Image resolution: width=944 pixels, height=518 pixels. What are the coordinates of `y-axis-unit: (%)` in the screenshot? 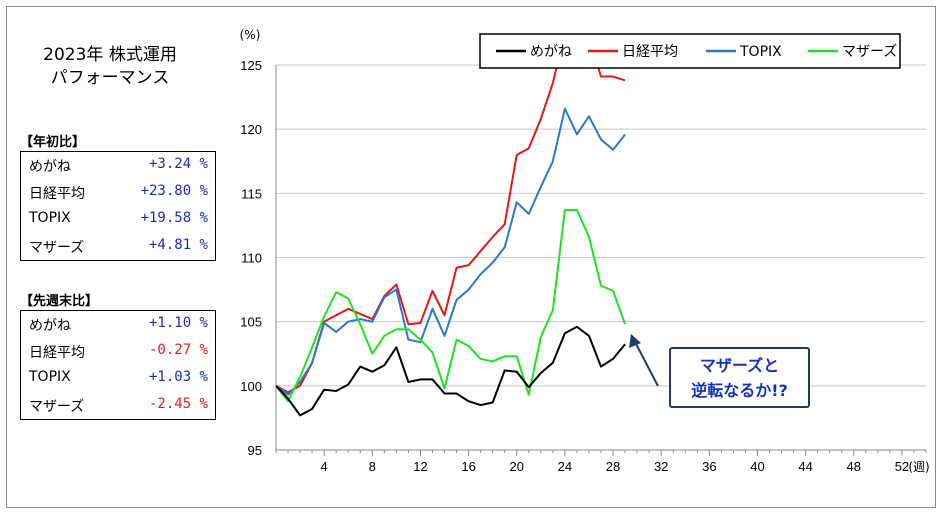 It's located at (250, 35).